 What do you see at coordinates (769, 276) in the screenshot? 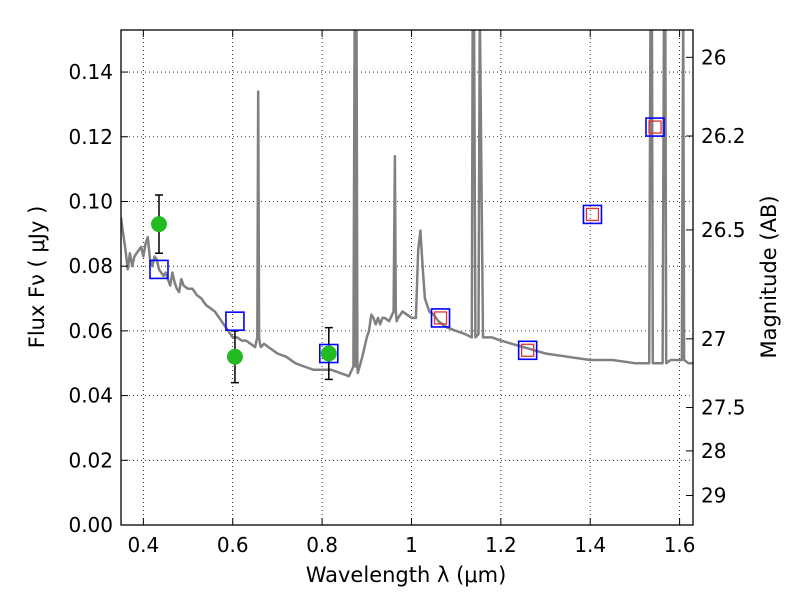
I see `y2-axis-label: Magnitude (AB)` at bounding box center [769, 276].